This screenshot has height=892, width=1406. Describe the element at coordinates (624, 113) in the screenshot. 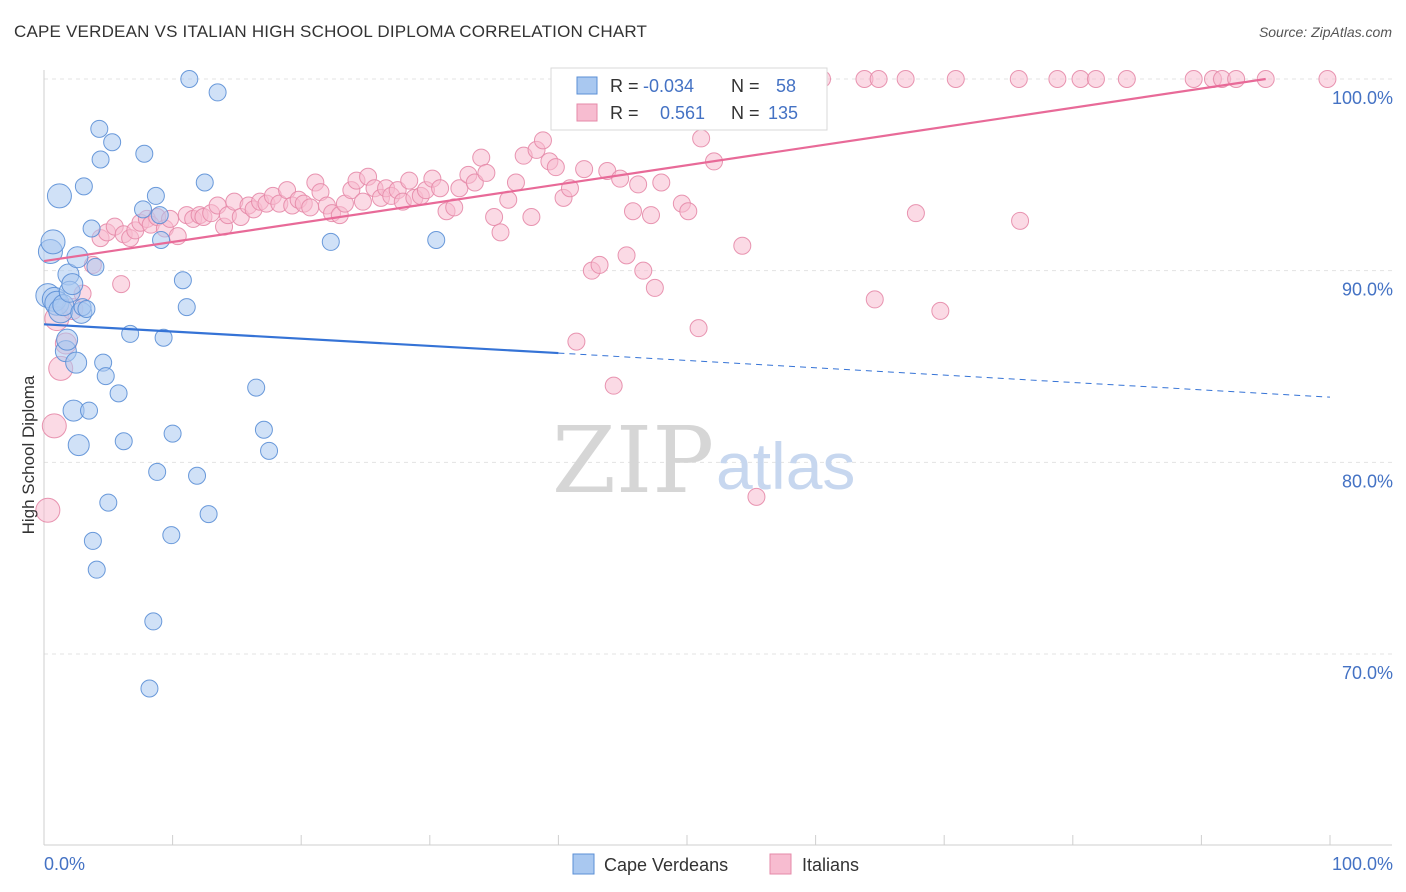

I see `stats-r-label-italians: R =` at that location.